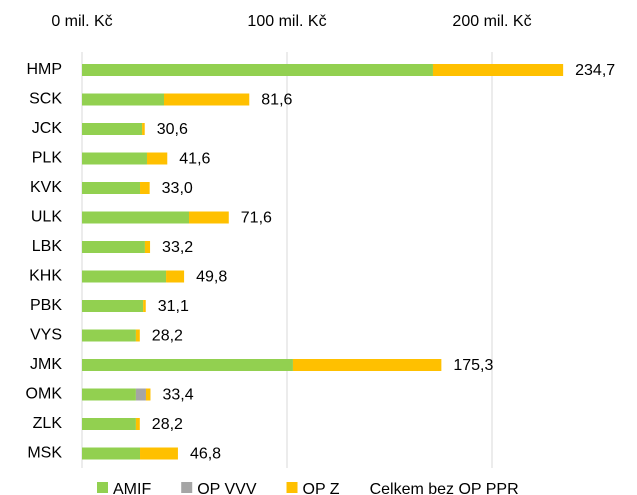  I want to click on y-tick-label: MSK, so click(44, 453).